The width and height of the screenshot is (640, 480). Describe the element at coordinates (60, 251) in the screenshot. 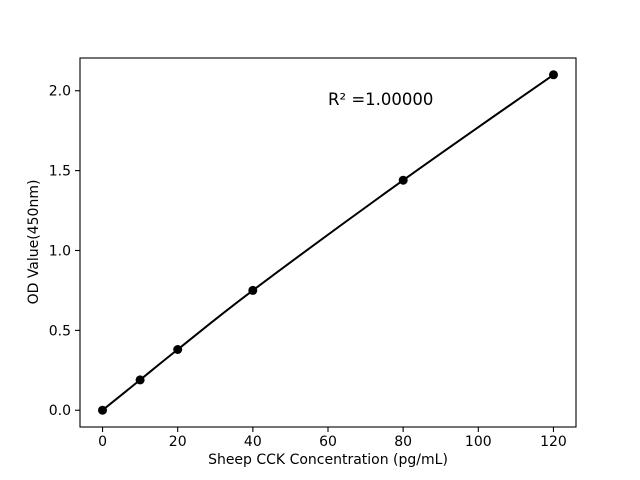

I see `y-tick-label: 1.0` at that location.